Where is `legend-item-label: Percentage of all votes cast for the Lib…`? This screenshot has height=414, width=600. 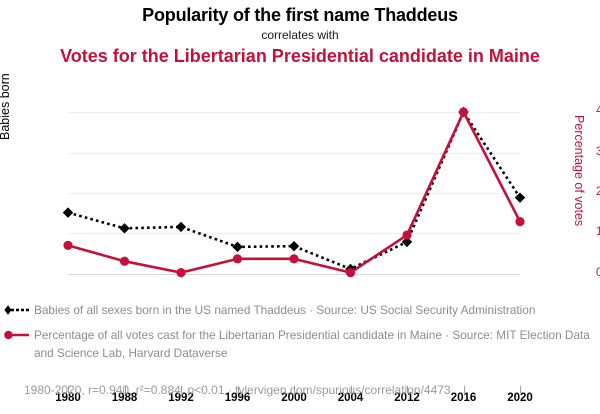
legend-item-label: Percentage of all votes cast for the Lib… is located at coordinates (312, 344).